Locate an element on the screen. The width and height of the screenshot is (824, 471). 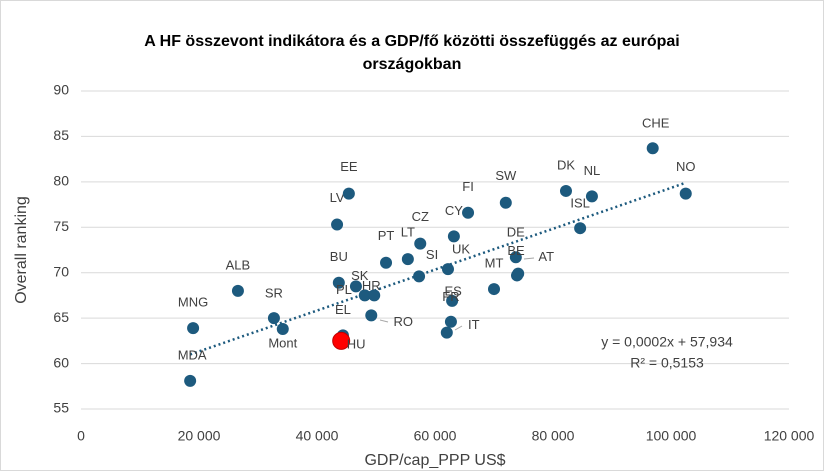
y-tick-label: 90 is located at coordinates (61, 90).